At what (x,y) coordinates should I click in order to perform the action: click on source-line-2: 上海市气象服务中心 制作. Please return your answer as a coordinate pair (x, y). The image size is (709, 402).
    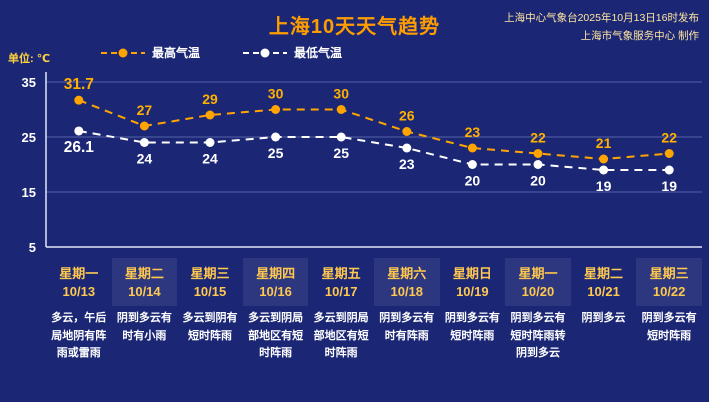
    Looking at the image, I should click on (639, 35).